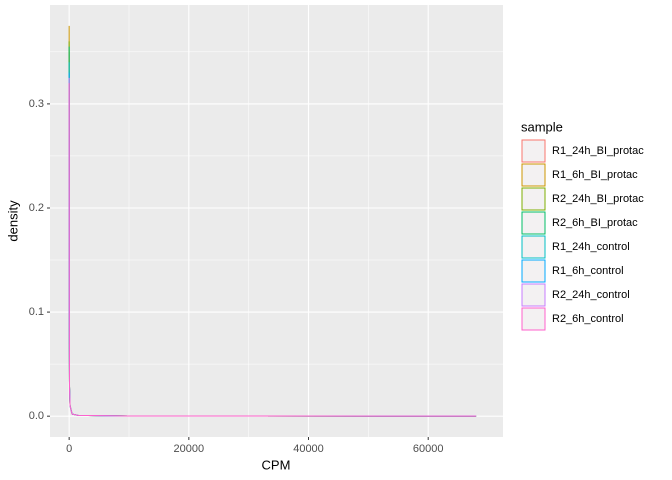 This screenshot has width=672, height=480. I want to click on legend-label: R1_6h_BI_protac, so click(595, 175).